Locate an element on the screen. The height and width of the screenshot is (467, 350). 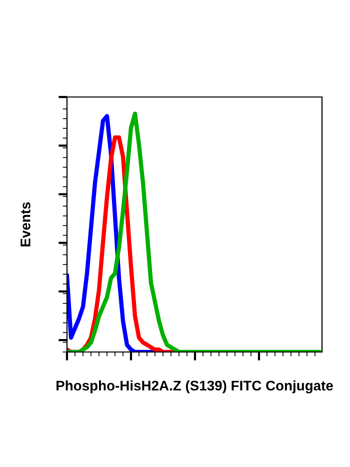
x-axis-title: Phospho-HisH2A.Z (S139) FITC Conjugate is located at coordinates (194, 387).